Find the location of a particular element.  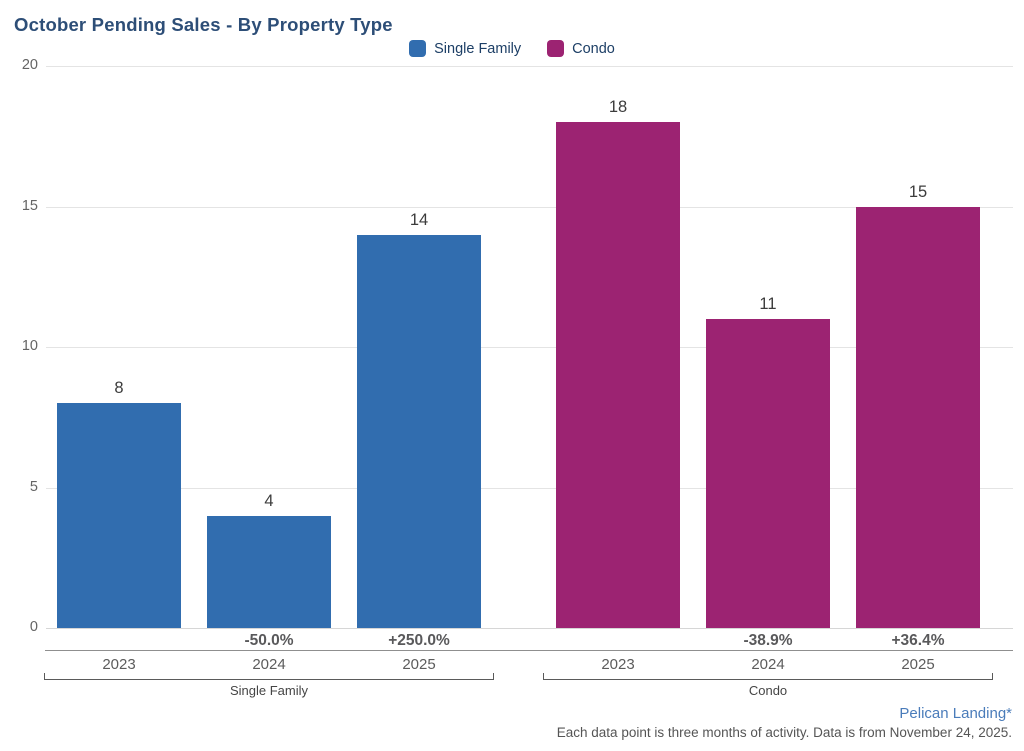

y-axis-tick-label-10: 10 is located at coordinates (29, 346).